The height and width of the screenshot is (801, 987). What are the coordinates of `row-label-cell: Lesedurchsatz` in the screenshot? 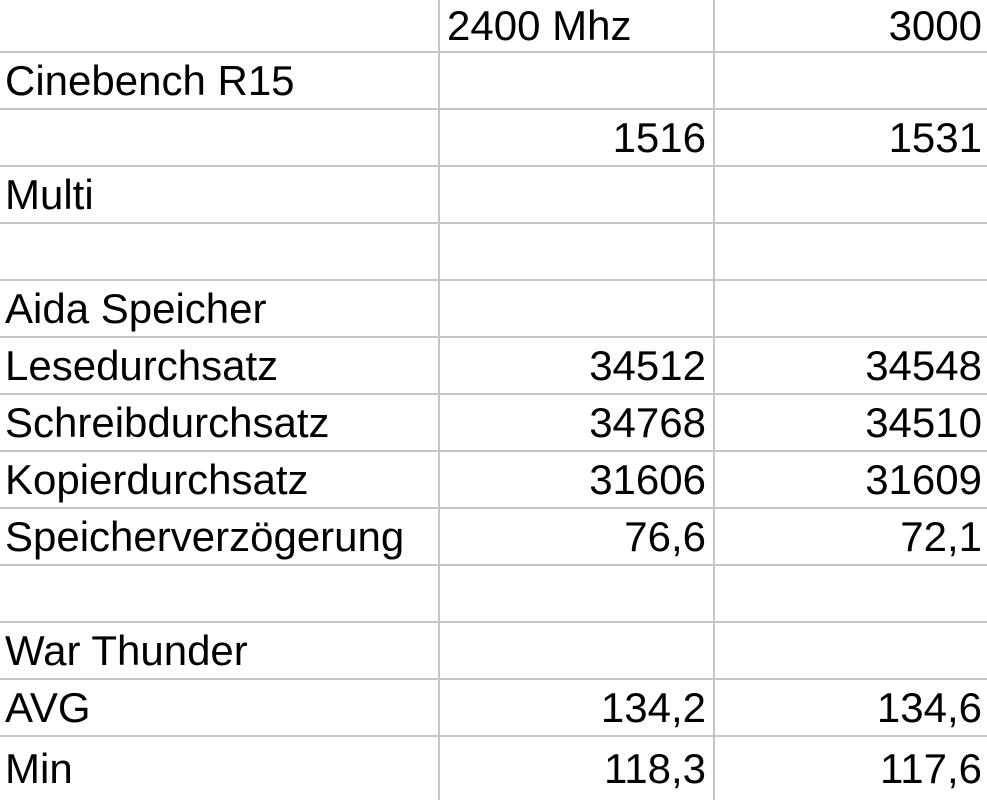 It's located at (220, 365).